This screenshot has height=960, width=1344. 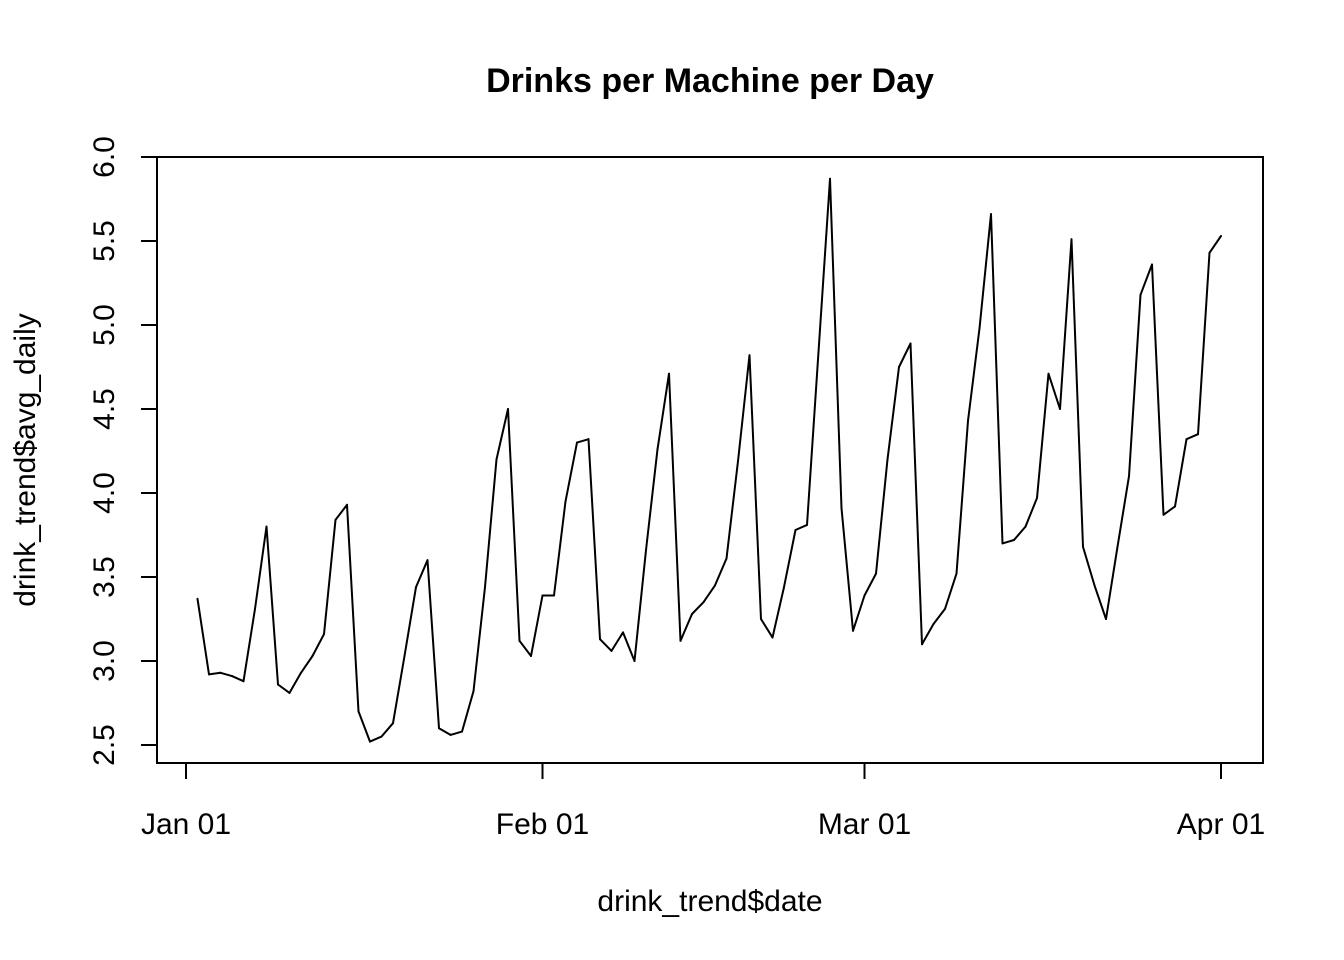 I want to click on chart-title: Drinks per Machine per Day, so click(x=710, y=81).